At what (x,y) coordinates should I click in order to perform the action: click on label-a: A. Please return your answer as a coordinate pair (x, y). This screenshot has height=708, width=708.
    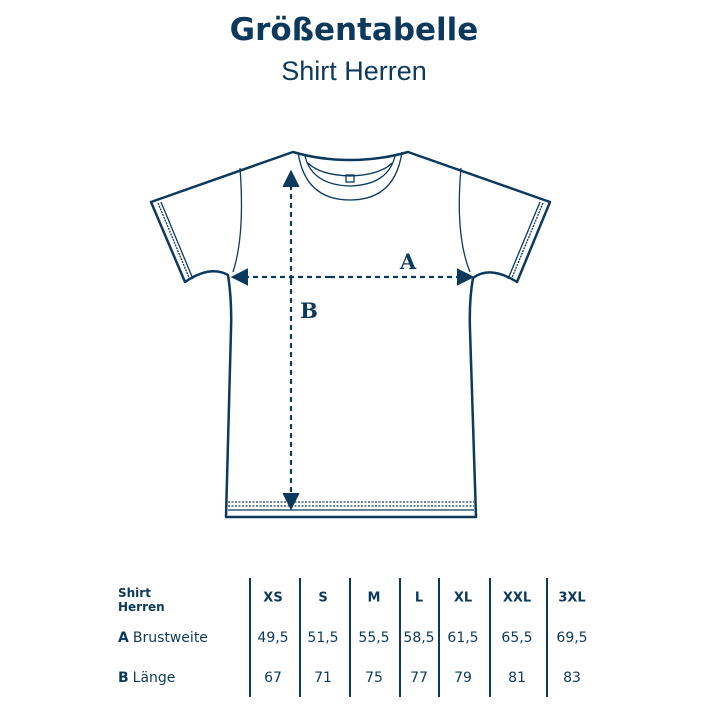
    Looking at the image, I should click on (408, 261).